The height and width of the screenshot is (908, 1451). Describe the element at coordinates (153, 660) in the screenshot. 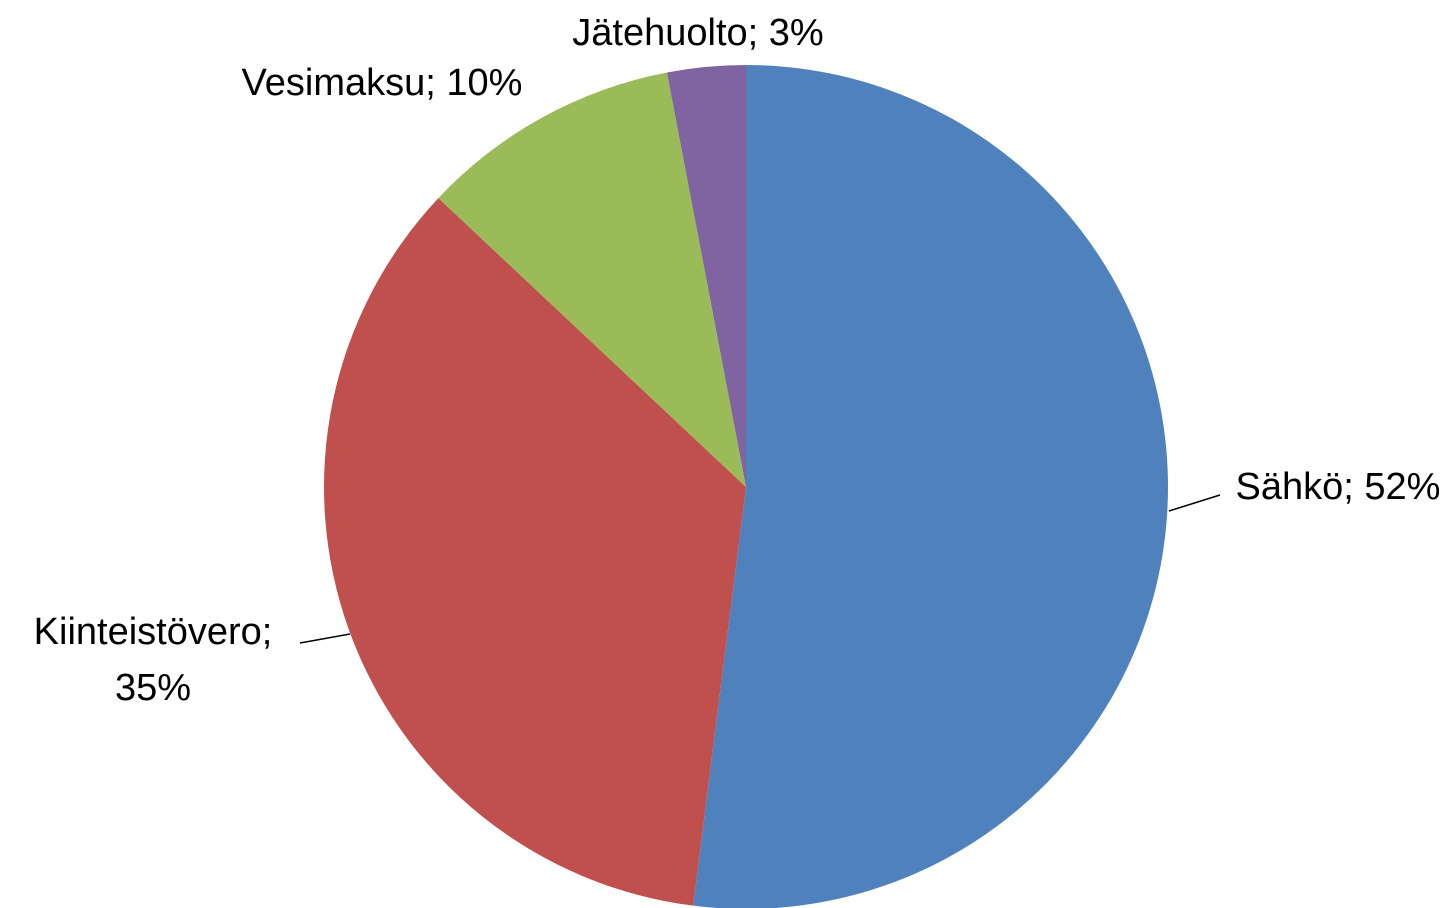

I see `data-label: Kiinteistövero; 35%` at that location.